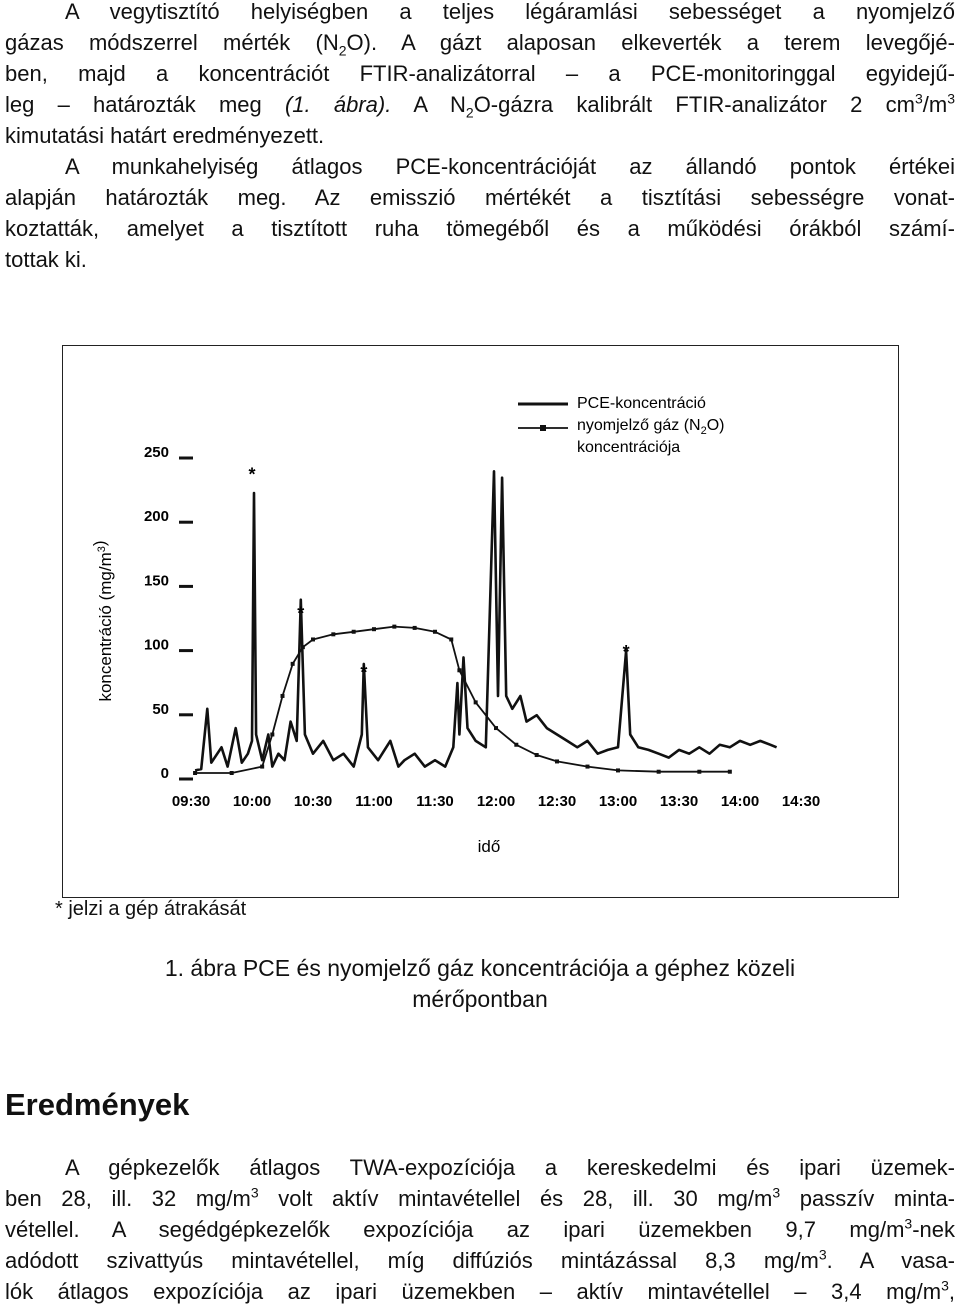  Describe the element at coordinates (313, 801) in the screenshot. I see `x-tick-label: 10:30` at that location.